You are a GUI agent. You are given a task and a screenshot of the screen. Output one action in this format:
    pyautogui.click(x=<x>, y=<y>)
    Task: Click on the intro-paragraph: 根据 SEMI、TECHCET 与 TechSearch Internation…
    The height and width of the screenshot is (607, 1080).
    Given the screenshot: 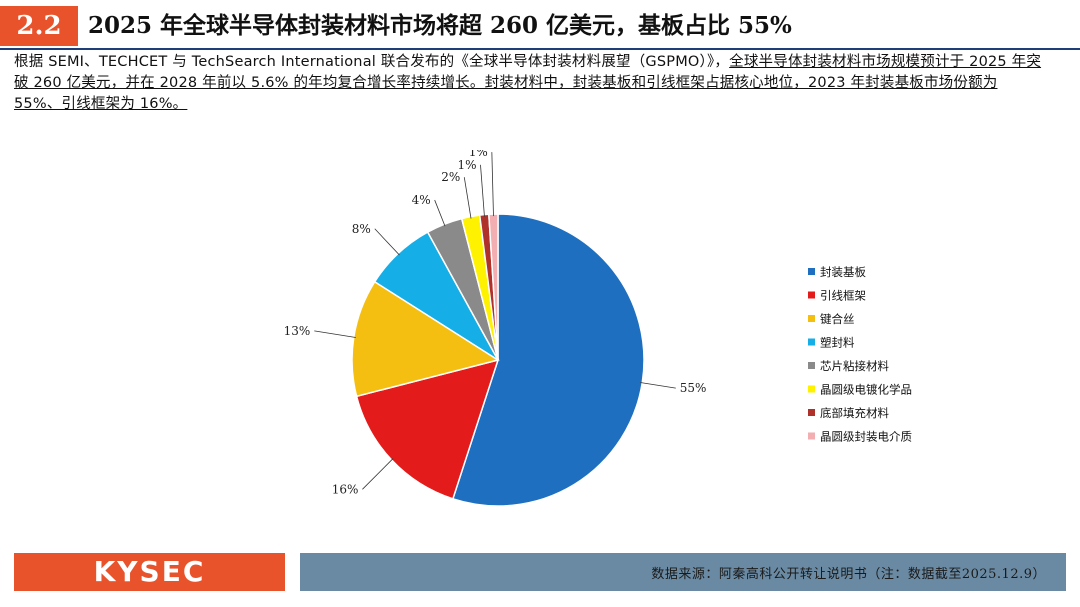 What is the action you would take?
    pyautogui.click(x=529, y=83)
    